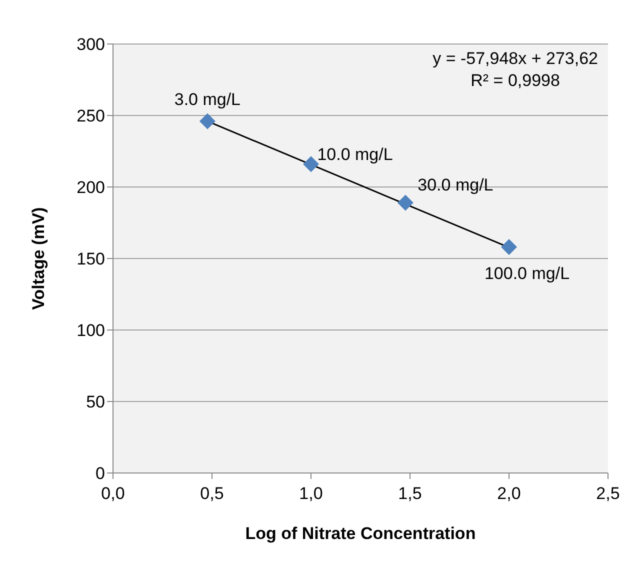  Describe the element at coordinates (410, 494) in the screenshot. I see `x-tick-label: 1,5` at that location.